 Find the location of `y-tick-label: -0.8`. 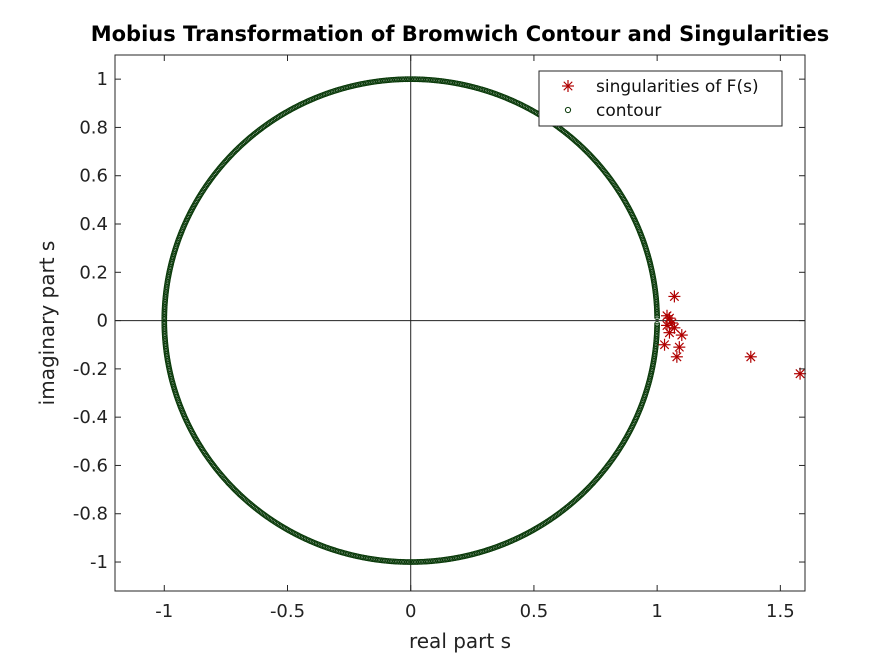

y-tick-label: -0.8 is located at coordinates (90, 514).